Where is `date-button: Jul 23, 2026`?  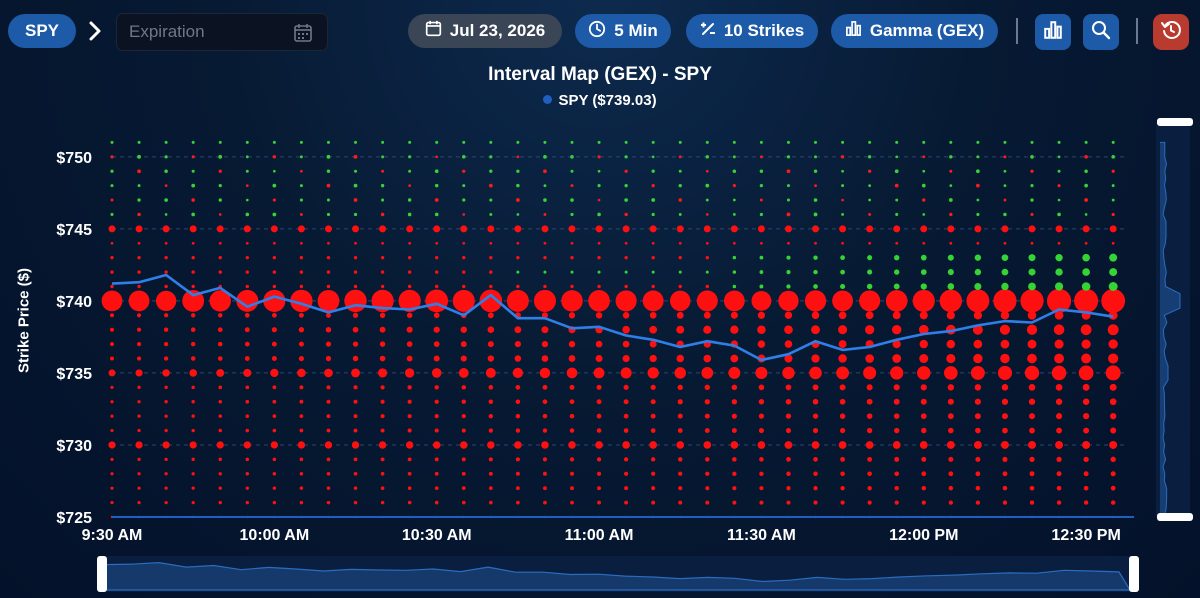
date-button: Jul 23, 2026 is located at coordinates (485, 31).